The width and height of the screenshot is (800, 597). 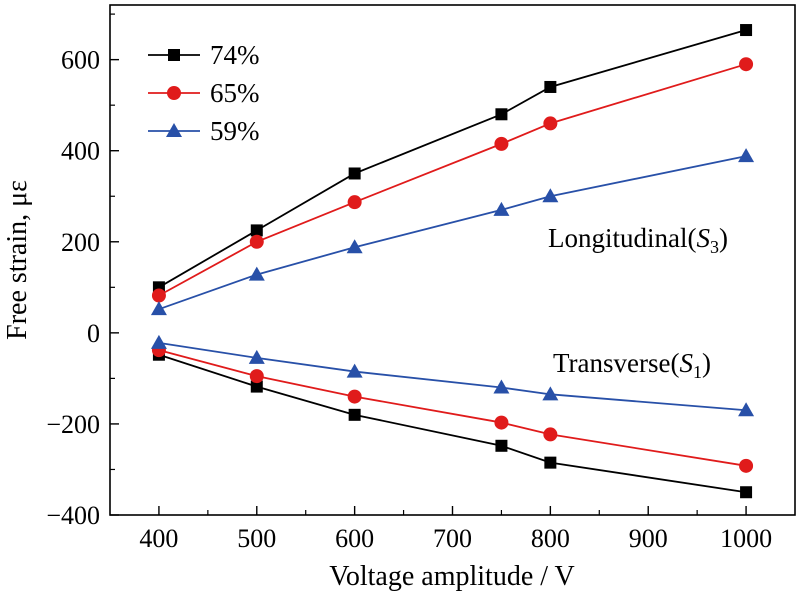 I want to click on x-tick-label: 500, so click(x=256, y=538).